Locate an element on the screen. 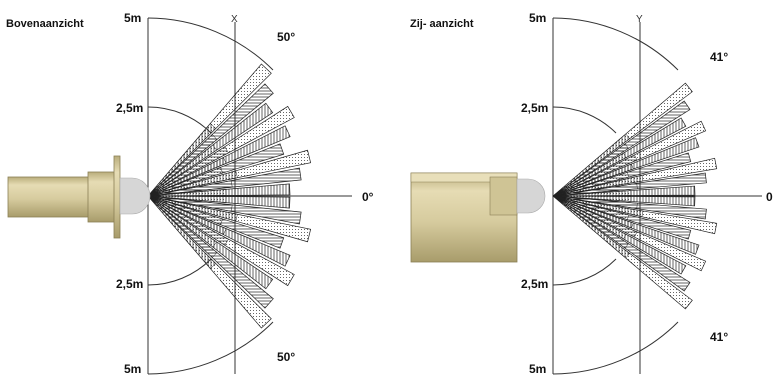 The width and height of the screenshot is (774, 377). side-view-upper-angle: 41° is located at coordinates (719, 57).